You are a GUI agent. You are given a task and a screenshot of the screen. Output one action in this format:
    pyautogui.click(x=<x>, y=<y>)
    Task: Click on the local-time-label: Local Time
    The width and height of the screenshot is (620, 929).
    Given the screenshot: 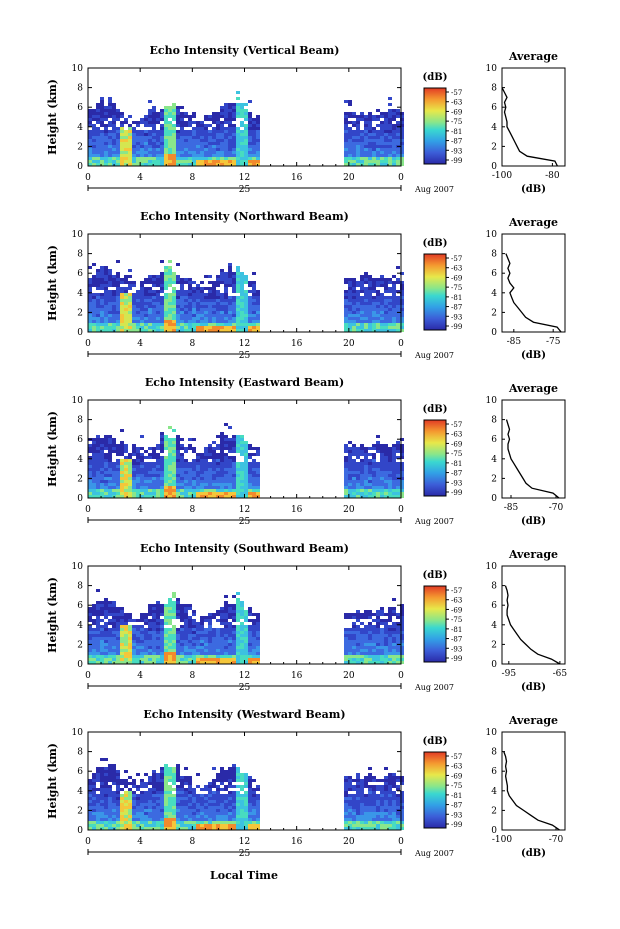 What is the action you would take?
    pyautogui.click(x=244, y=875)
    